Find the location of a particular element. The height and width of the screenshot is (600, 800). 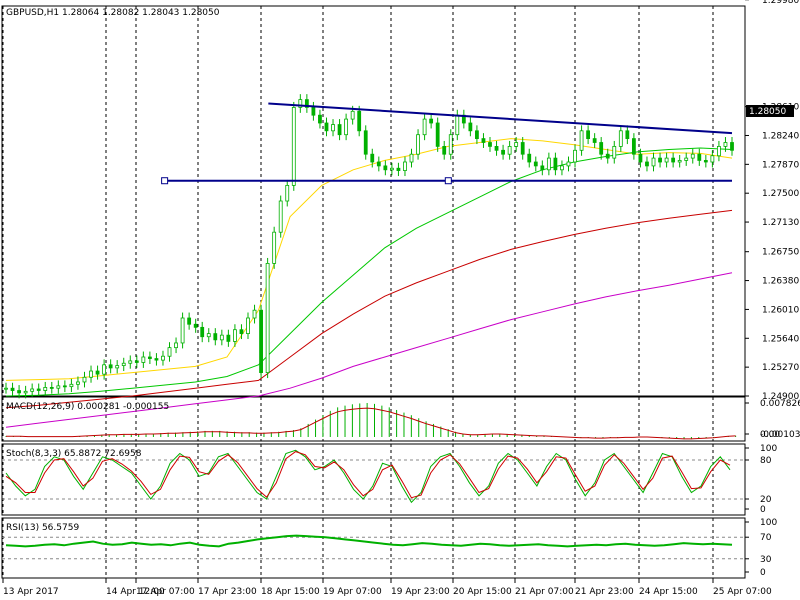

price-label: 1.28050 is located at coordinates (767, 112).